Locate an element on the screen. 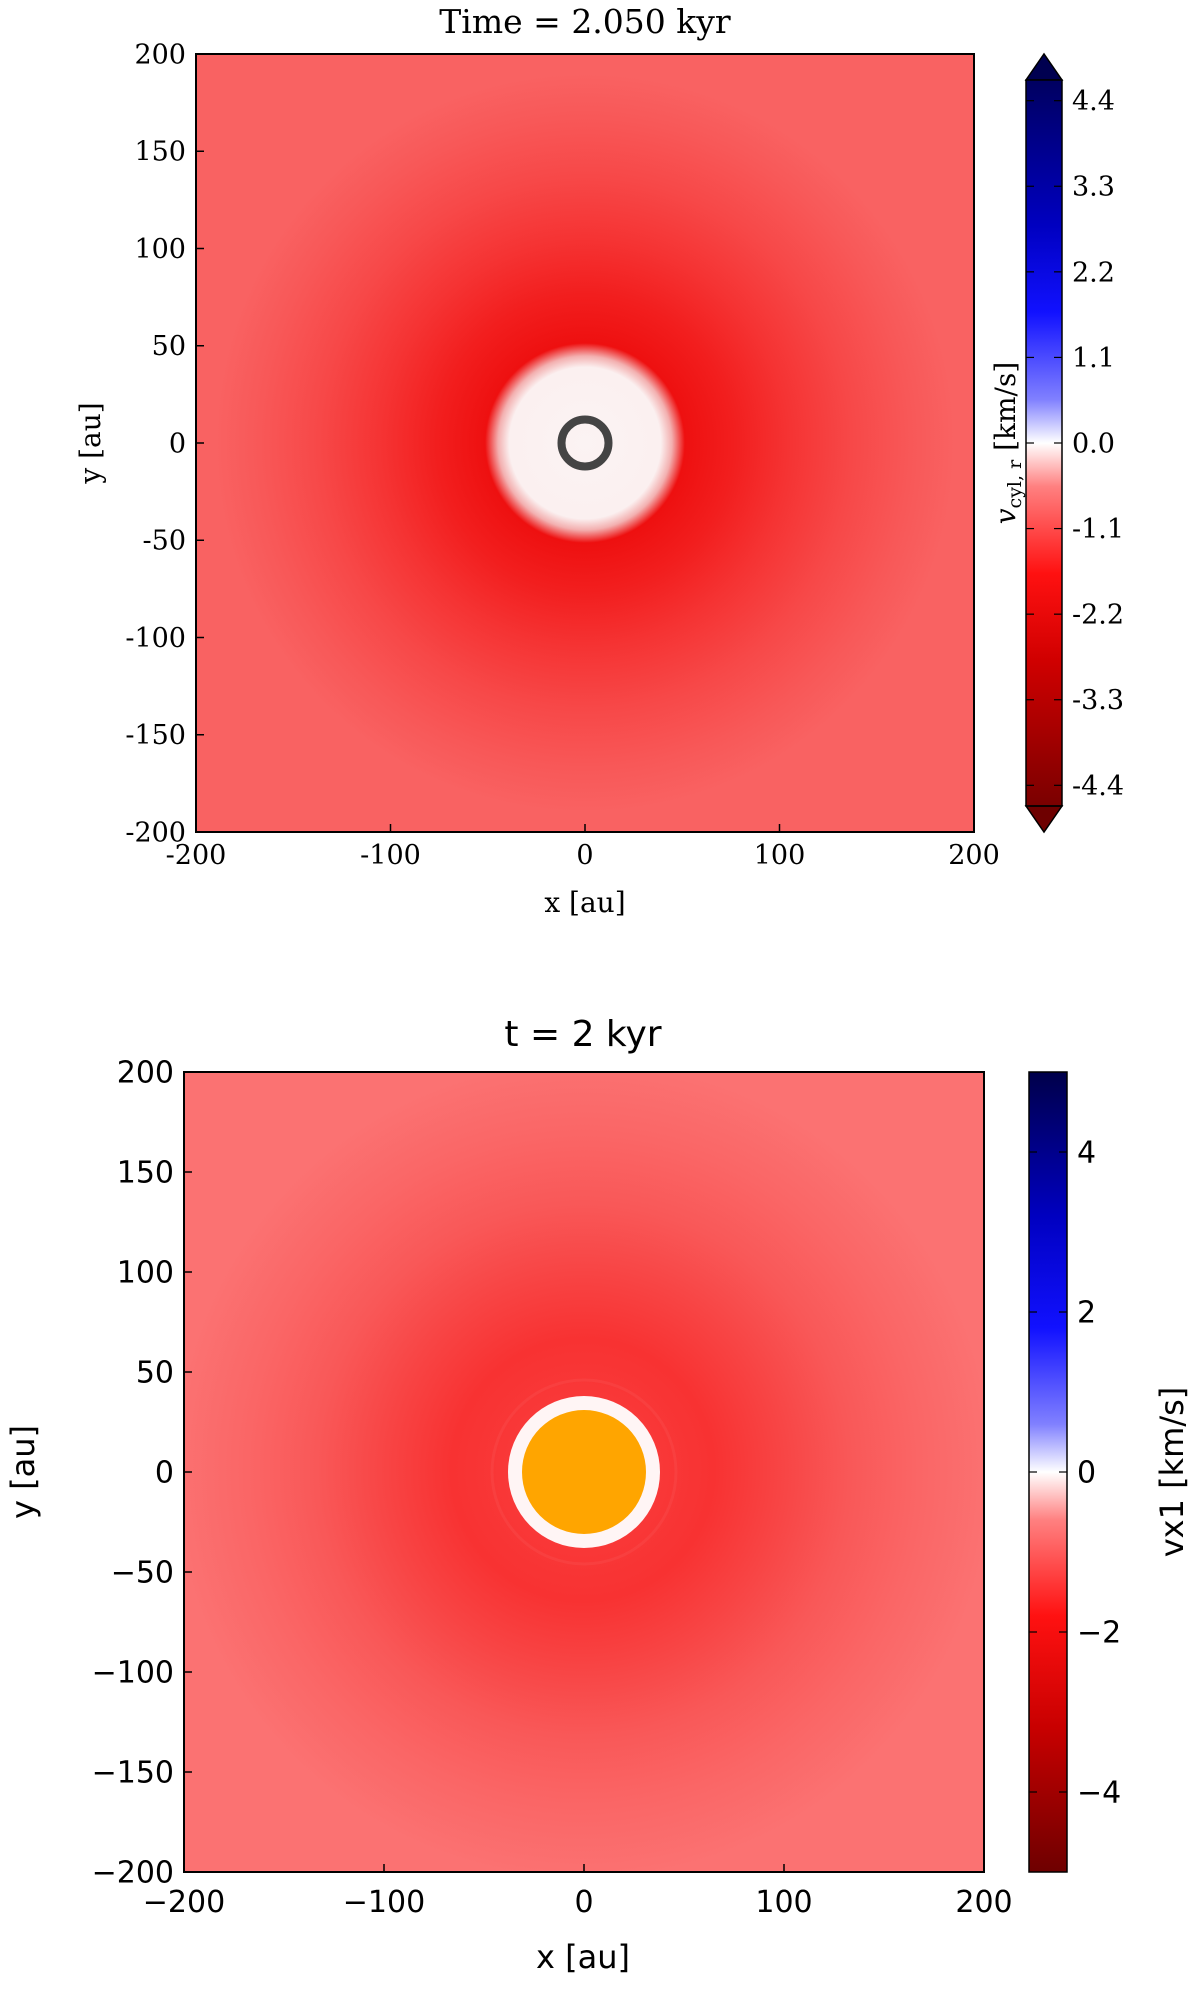 This screenshot has width=1200, height=1990. top-sink-ring is located at coordinates (585, 443).